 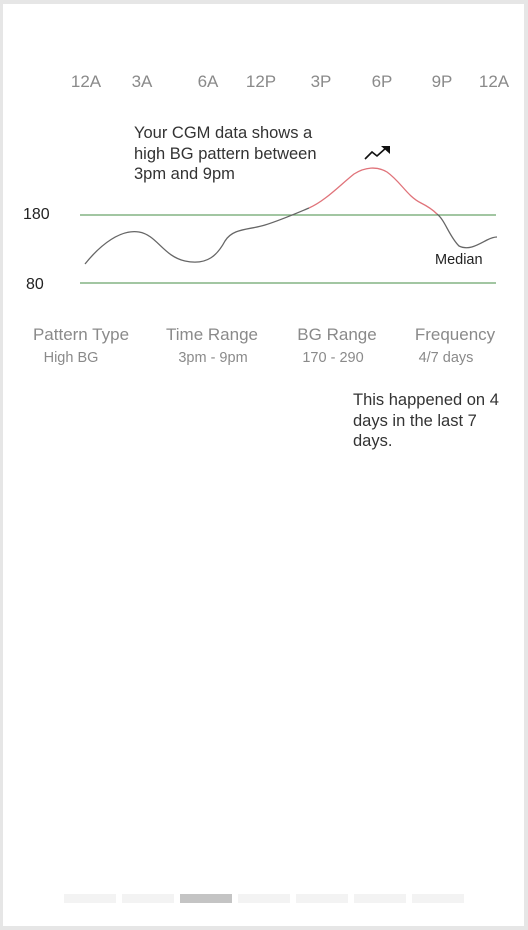 What do you see at coordinates (321, 81) in the screenshot?
I see `time-label-3p: 3P` at bounding box center [321, 81].